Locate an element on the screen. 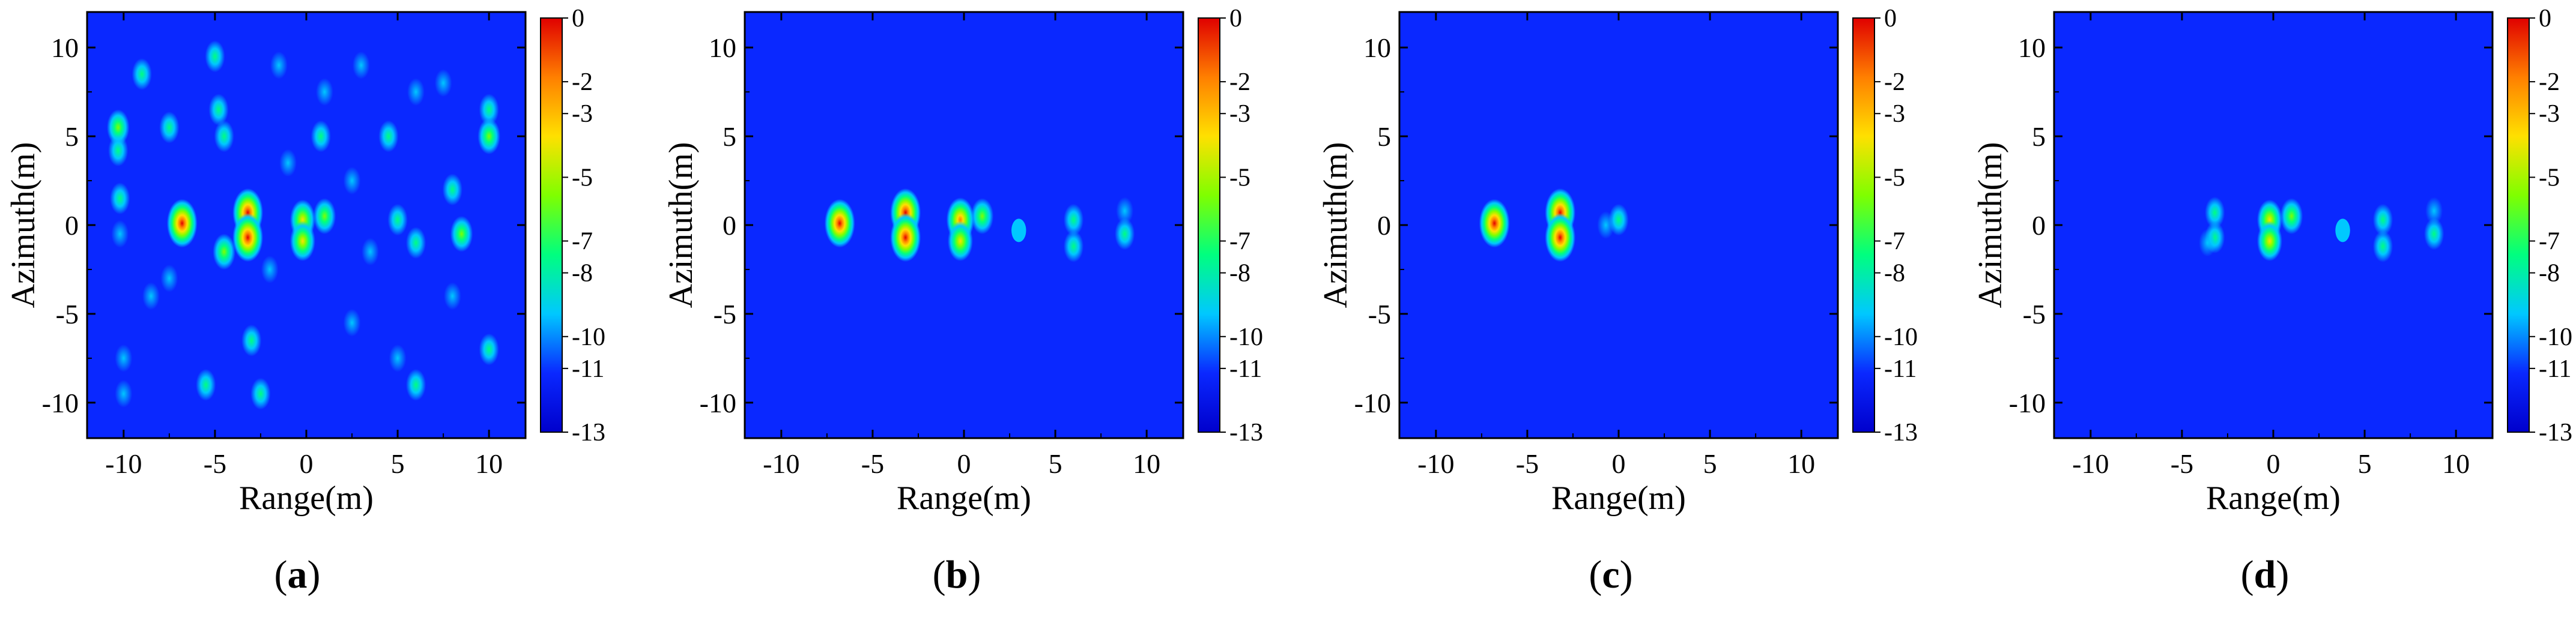  caption-a: (a) is located at coordinates (297, 575).